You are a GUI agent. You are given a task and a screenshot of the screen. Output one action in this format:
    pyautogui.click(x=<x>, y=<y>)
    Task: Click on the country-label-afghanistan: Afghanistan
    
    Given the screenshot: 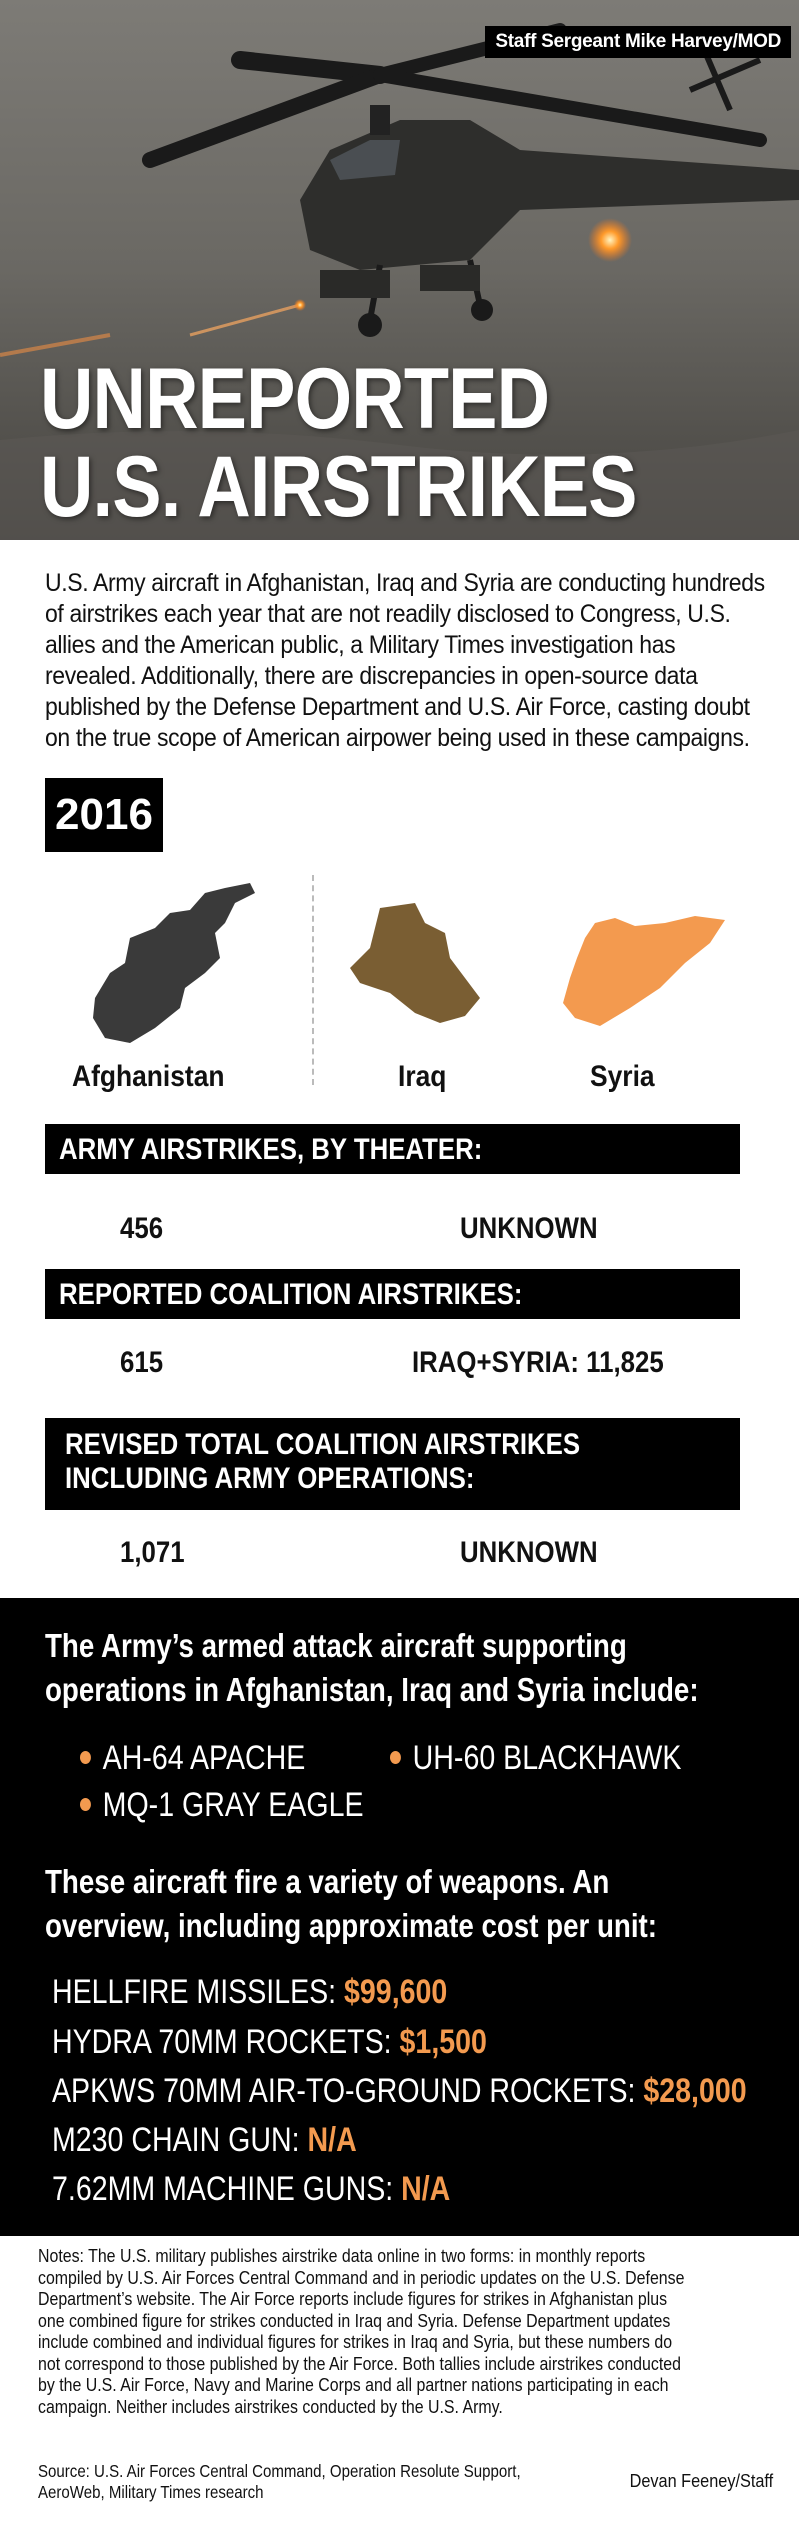 What is the action you would take?
    pyautogui.click(x=148, y=1076)
    